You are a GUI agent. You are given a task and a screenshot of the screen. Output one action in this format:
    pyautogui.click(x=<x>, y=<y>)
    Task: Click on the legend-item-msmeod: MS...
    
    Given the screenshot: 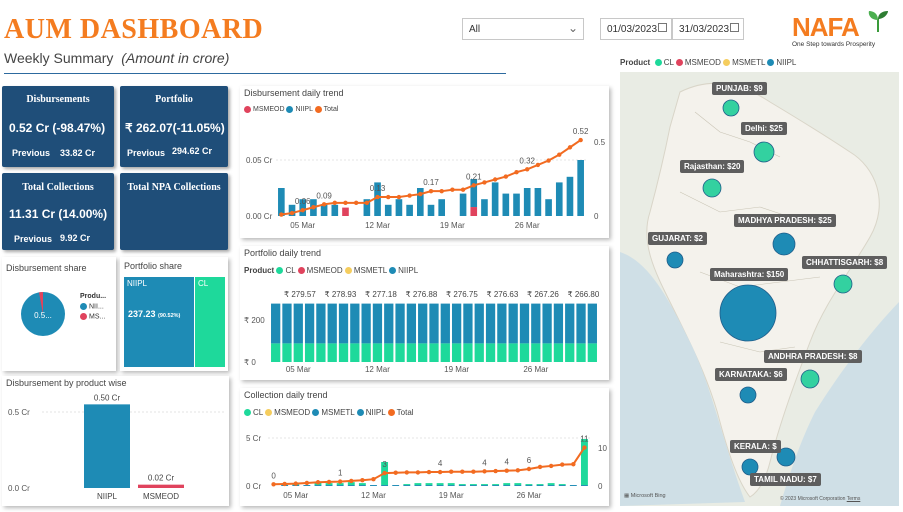 What is the action you would take?
    pyautogui.click(x=93, y=317)
    